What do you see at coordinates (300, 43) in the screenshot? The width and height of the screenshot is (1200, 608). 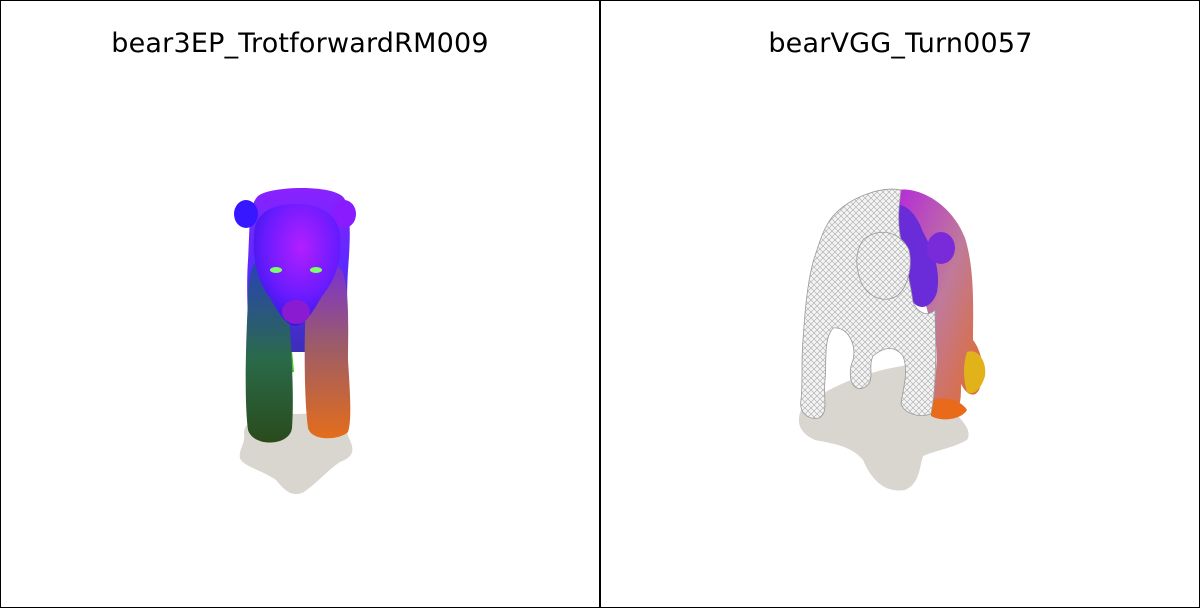 I see `left-panel-title: bear3EP_TrotforwardRM009` at bounding box center [300, 43].